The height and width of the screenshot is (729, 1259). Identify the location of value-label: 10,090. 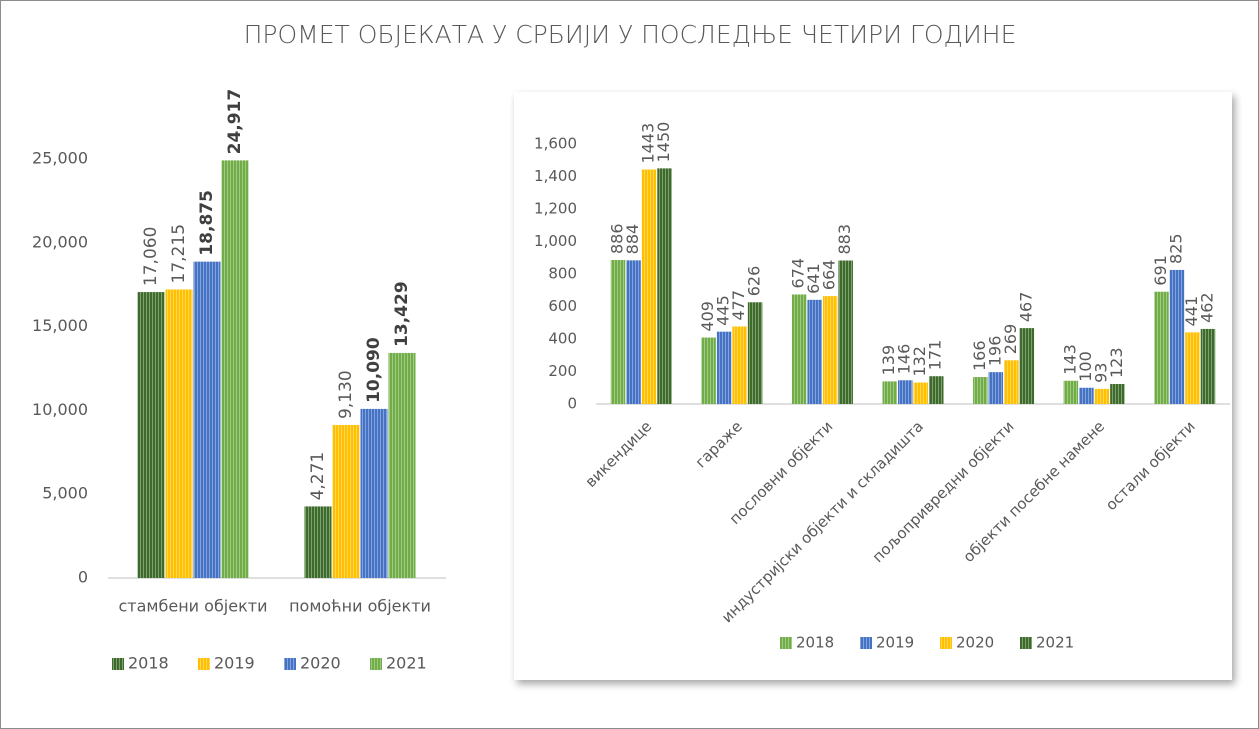
(374, 370).